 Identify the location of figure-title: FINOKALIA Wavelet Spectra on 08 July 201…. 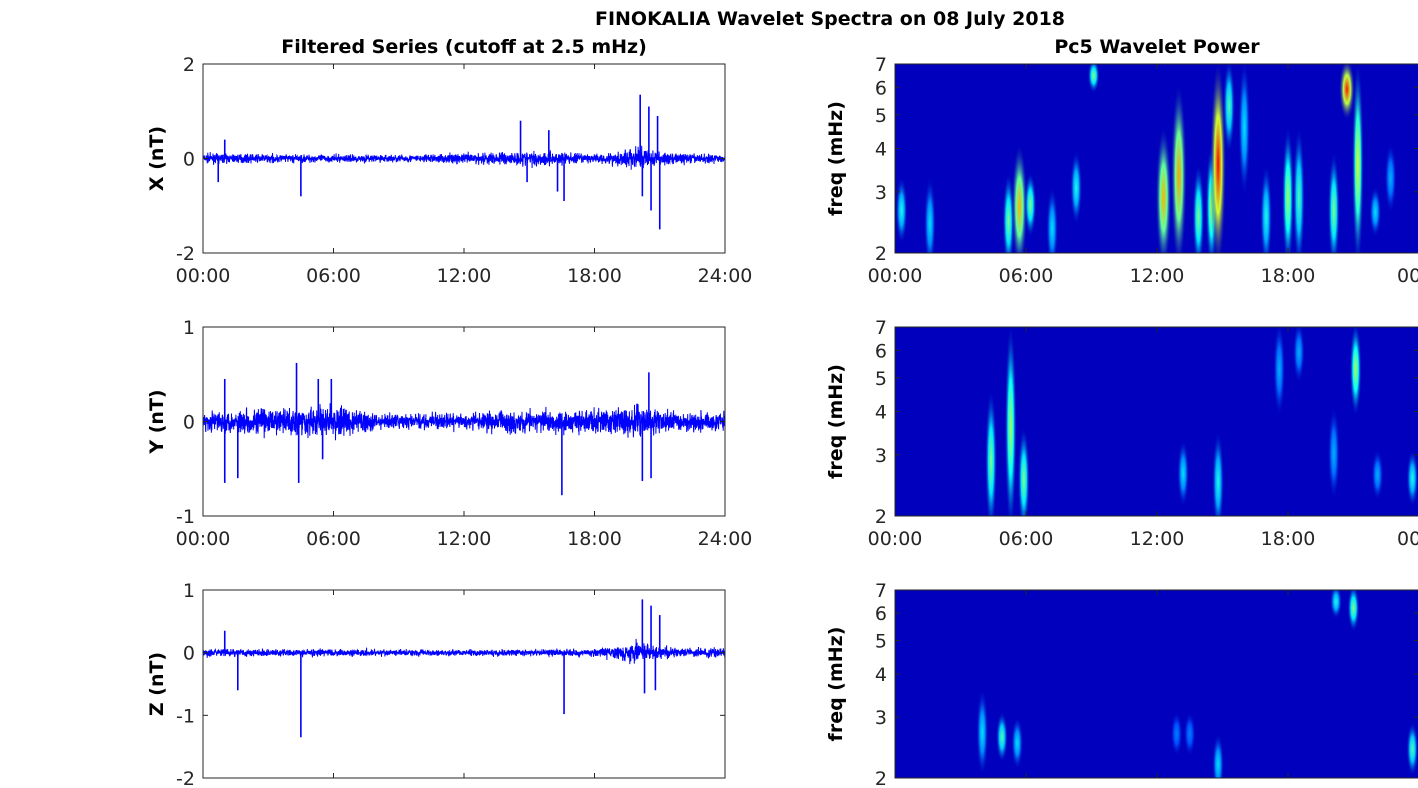
(830, 19).